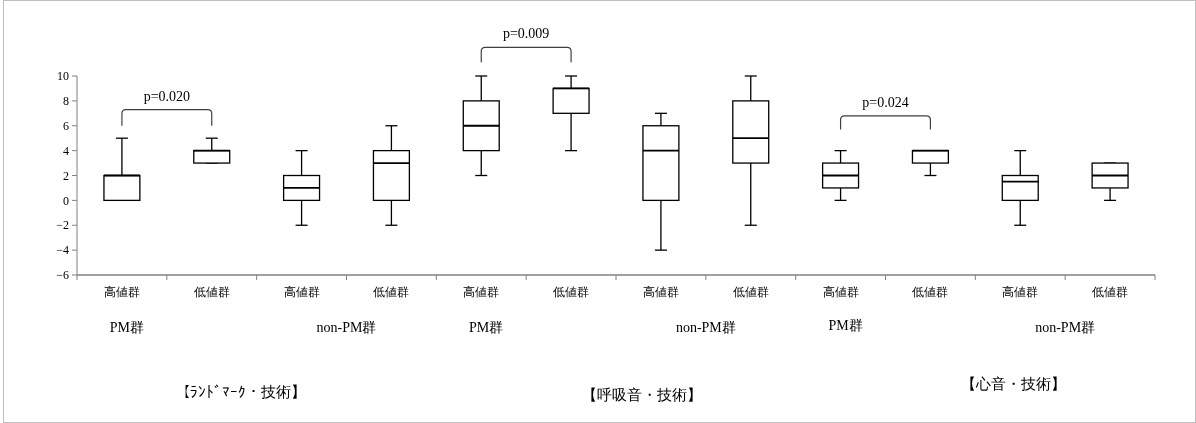  Describe the element at coordinates (1013, 384) in the screenshot. I see `text: 【心音・技術】` at that location.